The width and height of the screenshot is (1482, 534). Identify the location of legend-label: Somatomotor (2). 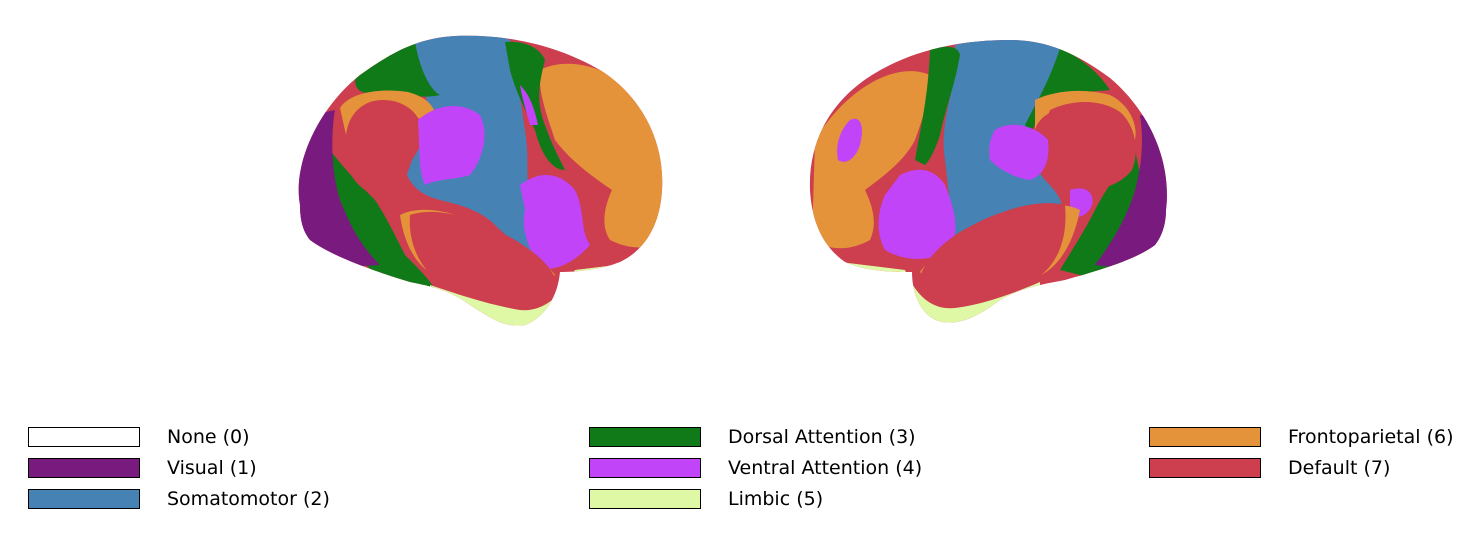
(248, 499).